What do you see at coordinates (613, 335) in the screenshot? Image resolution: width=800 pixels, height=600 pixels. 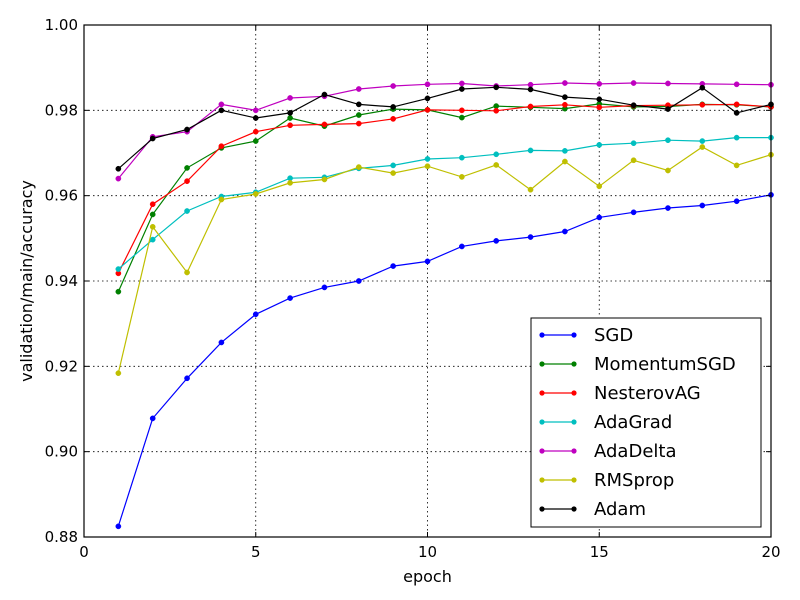 I see `legend-label: SGD` at bounding box center [613, 335].